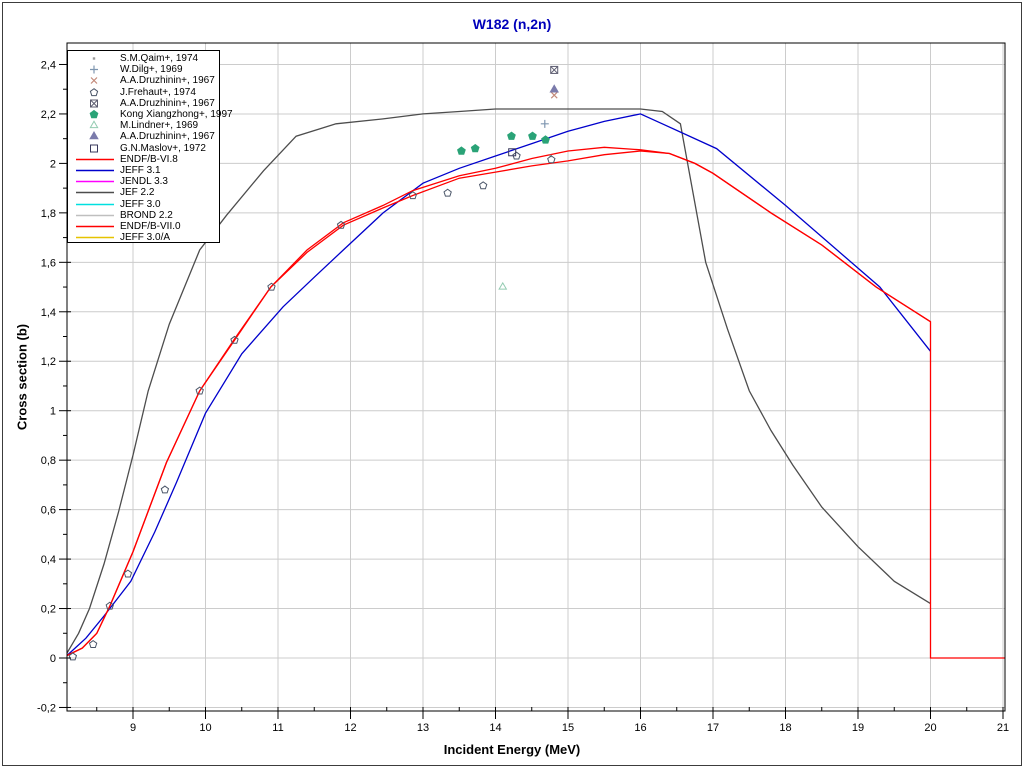  I want to click on legend-label: J.Frehaut+, 1974, so click(158, 92).